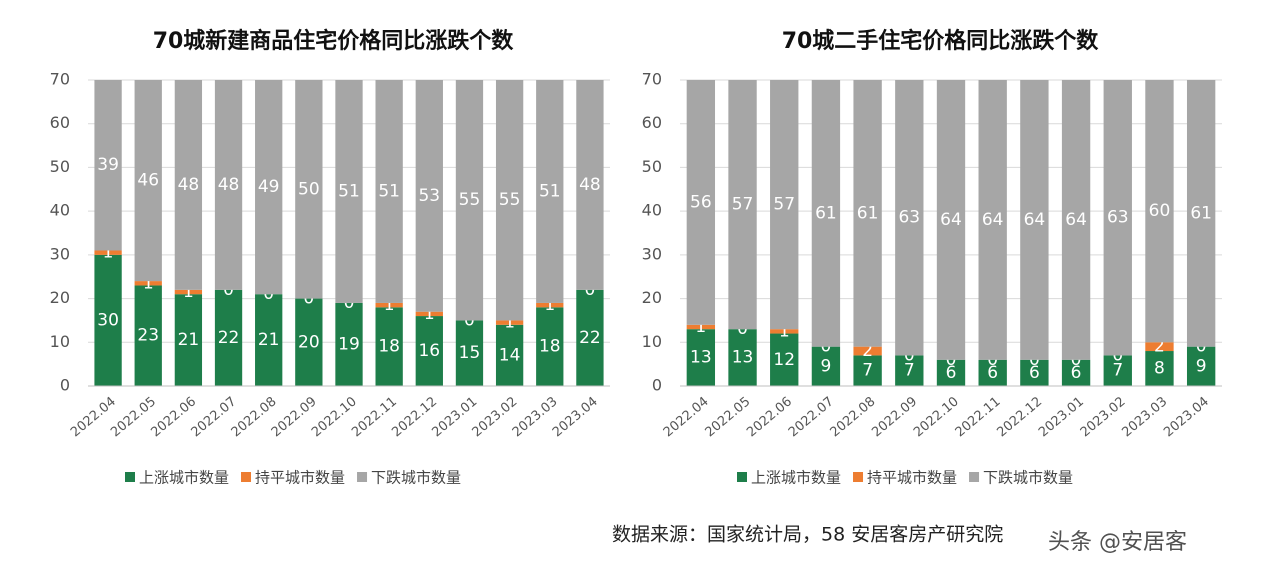 The width and height of the screenshot is (1270, 575). I want to click on value-label: 48, so click(590, 185).